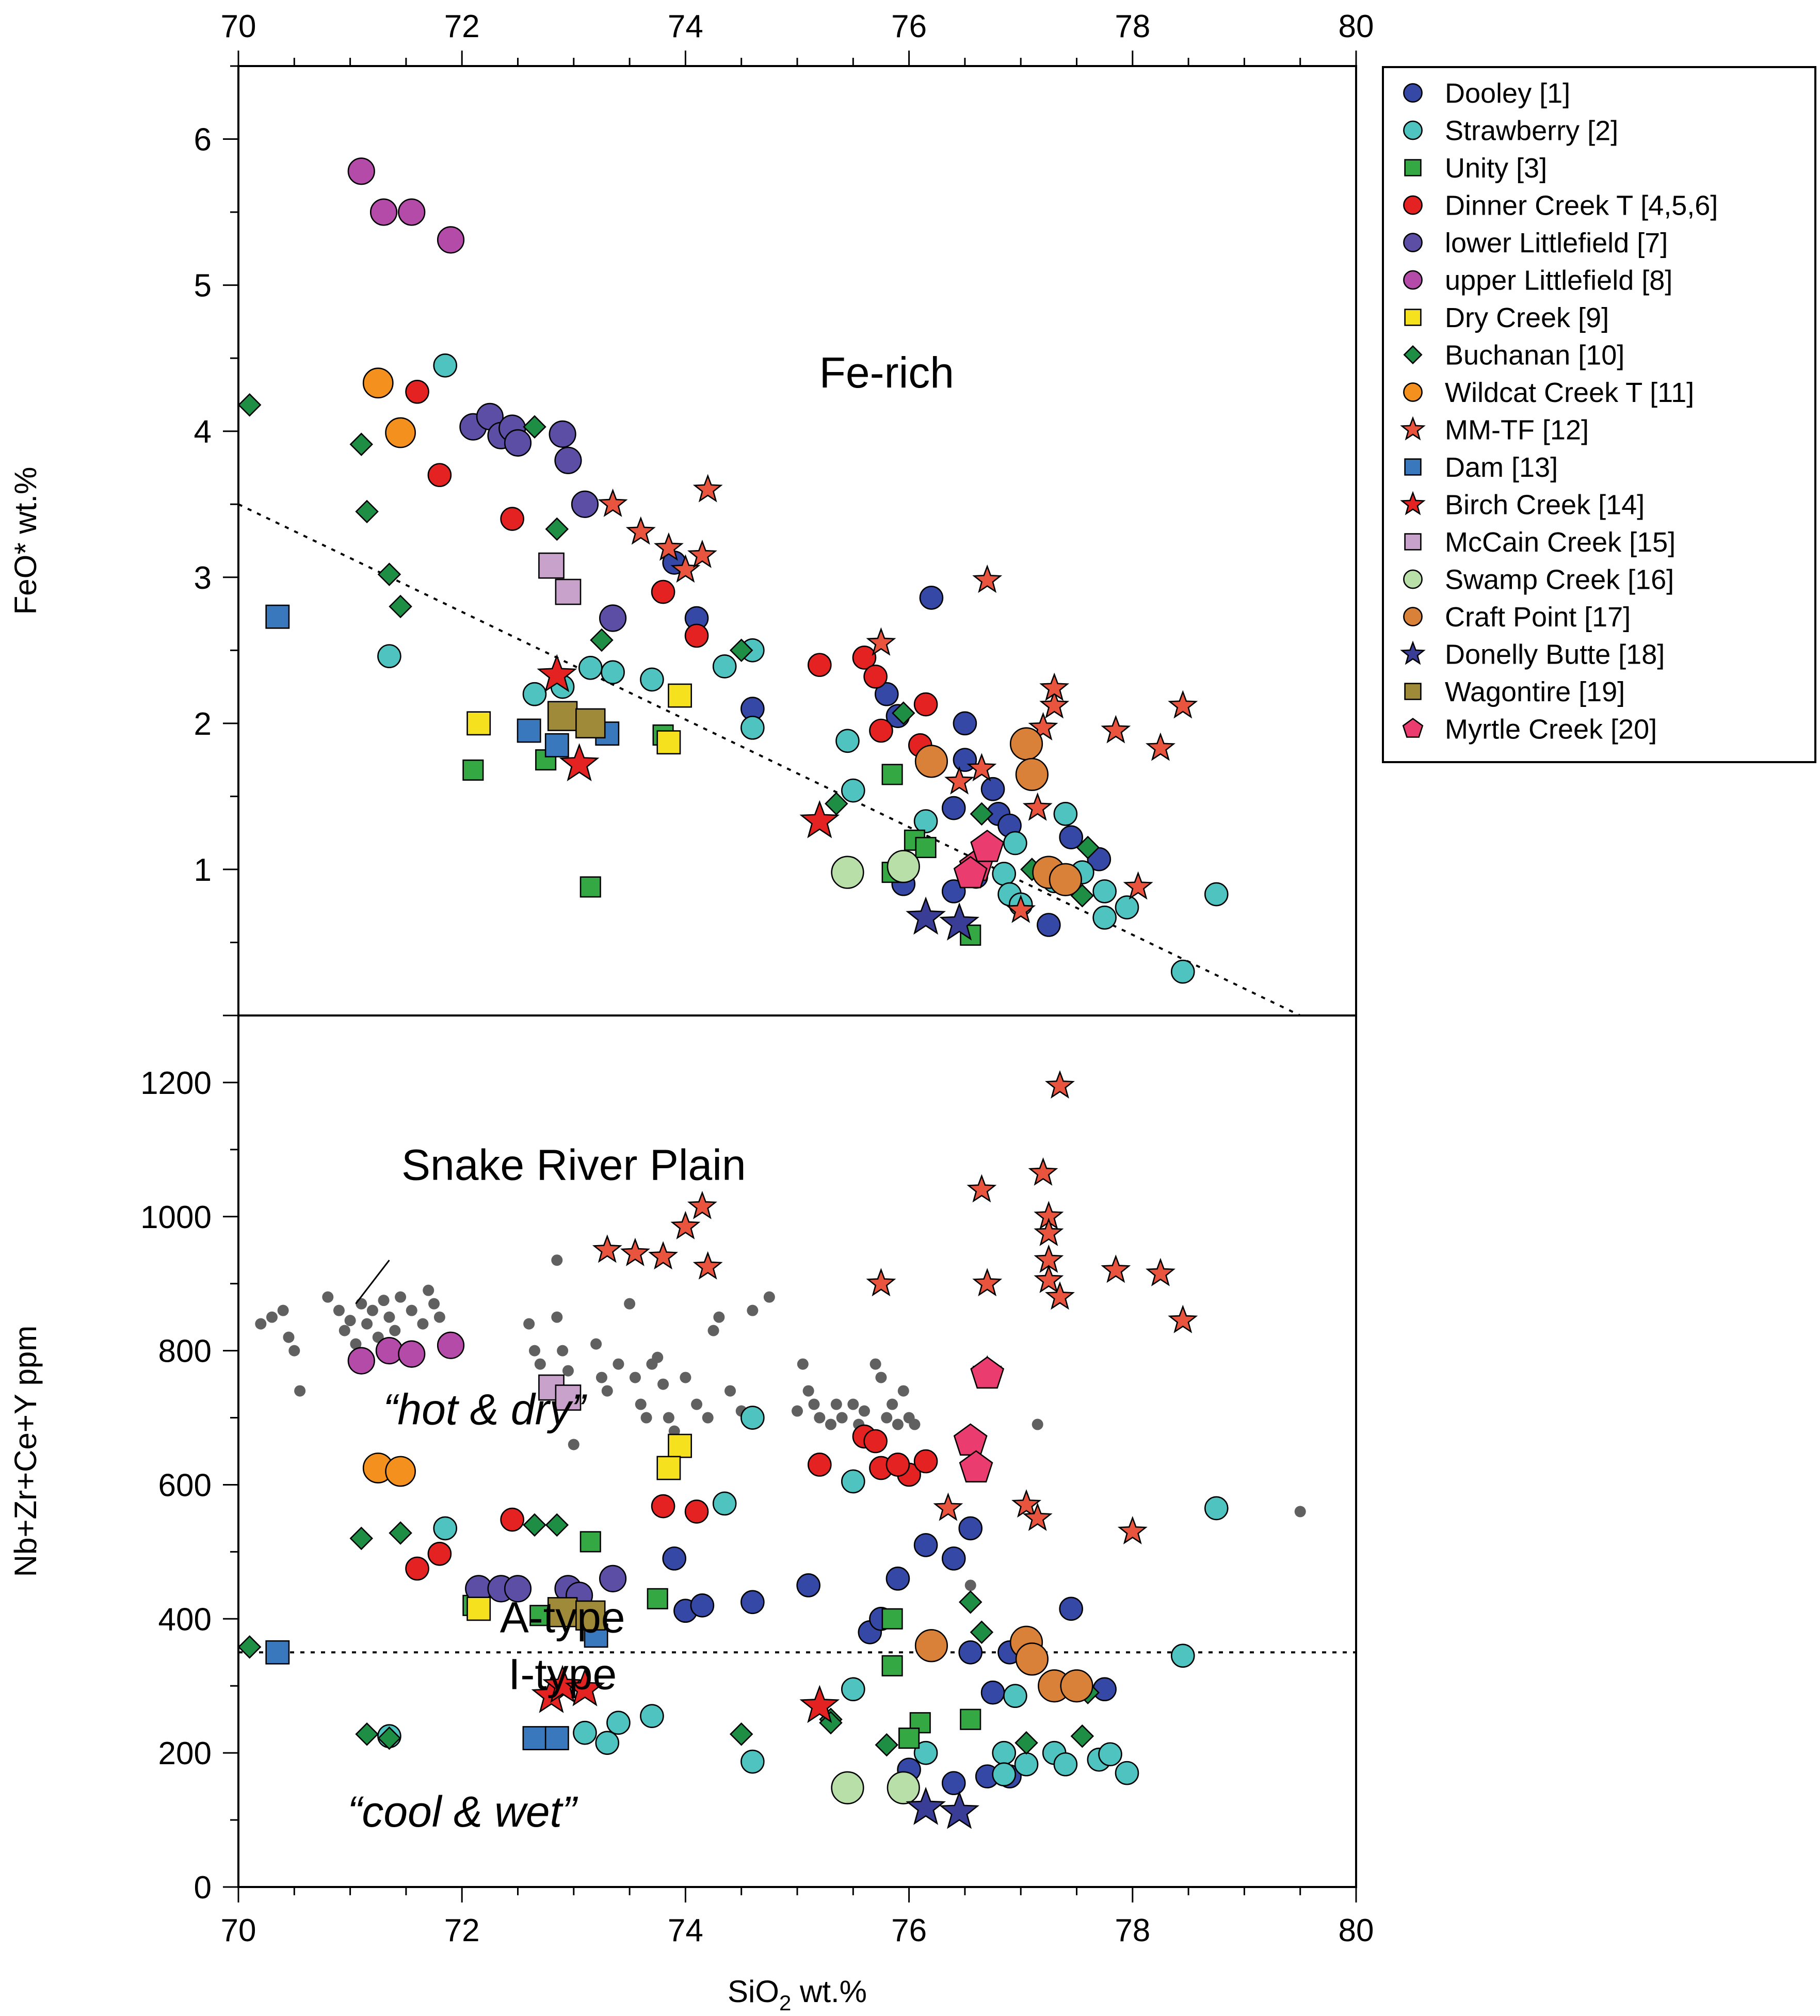 The image size is (1820, 2016). Describe the element at coordinates (685, 26) in the screenshot. I see `x-tick-label-top: 74` at that location.